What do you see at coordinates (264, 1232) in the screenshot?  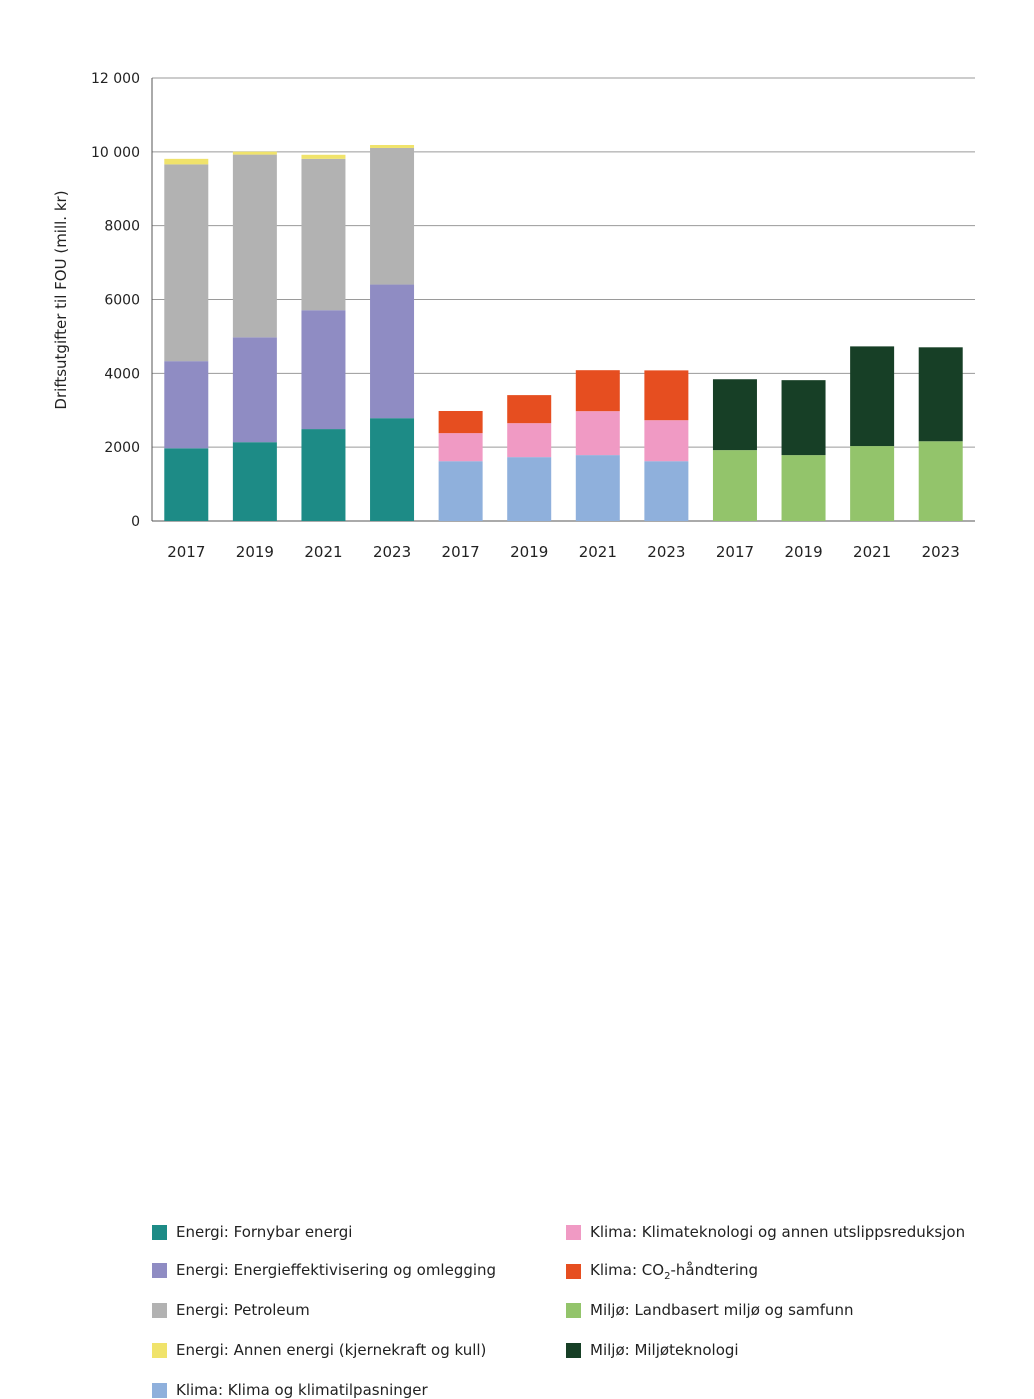 I see `legend-label: Energi: Fornybar energi` at bounding box center [264, 1232].